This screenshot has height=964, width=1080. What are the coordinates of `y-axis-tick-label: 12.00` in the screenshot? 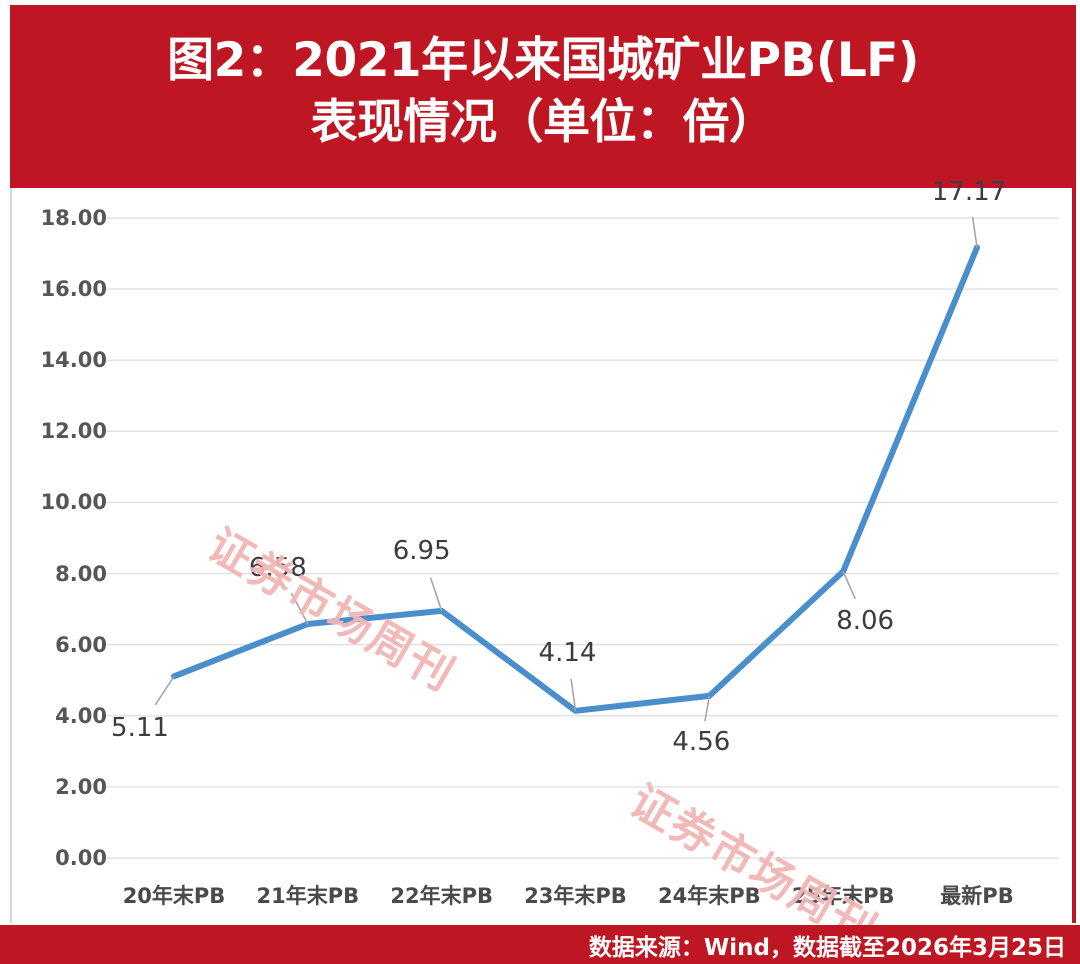 It's located at (73, 431).